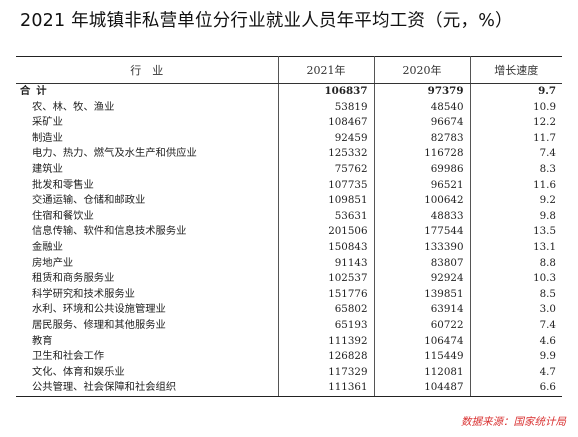  I want to click on growth-cell: 9.9, so click(547, 356).